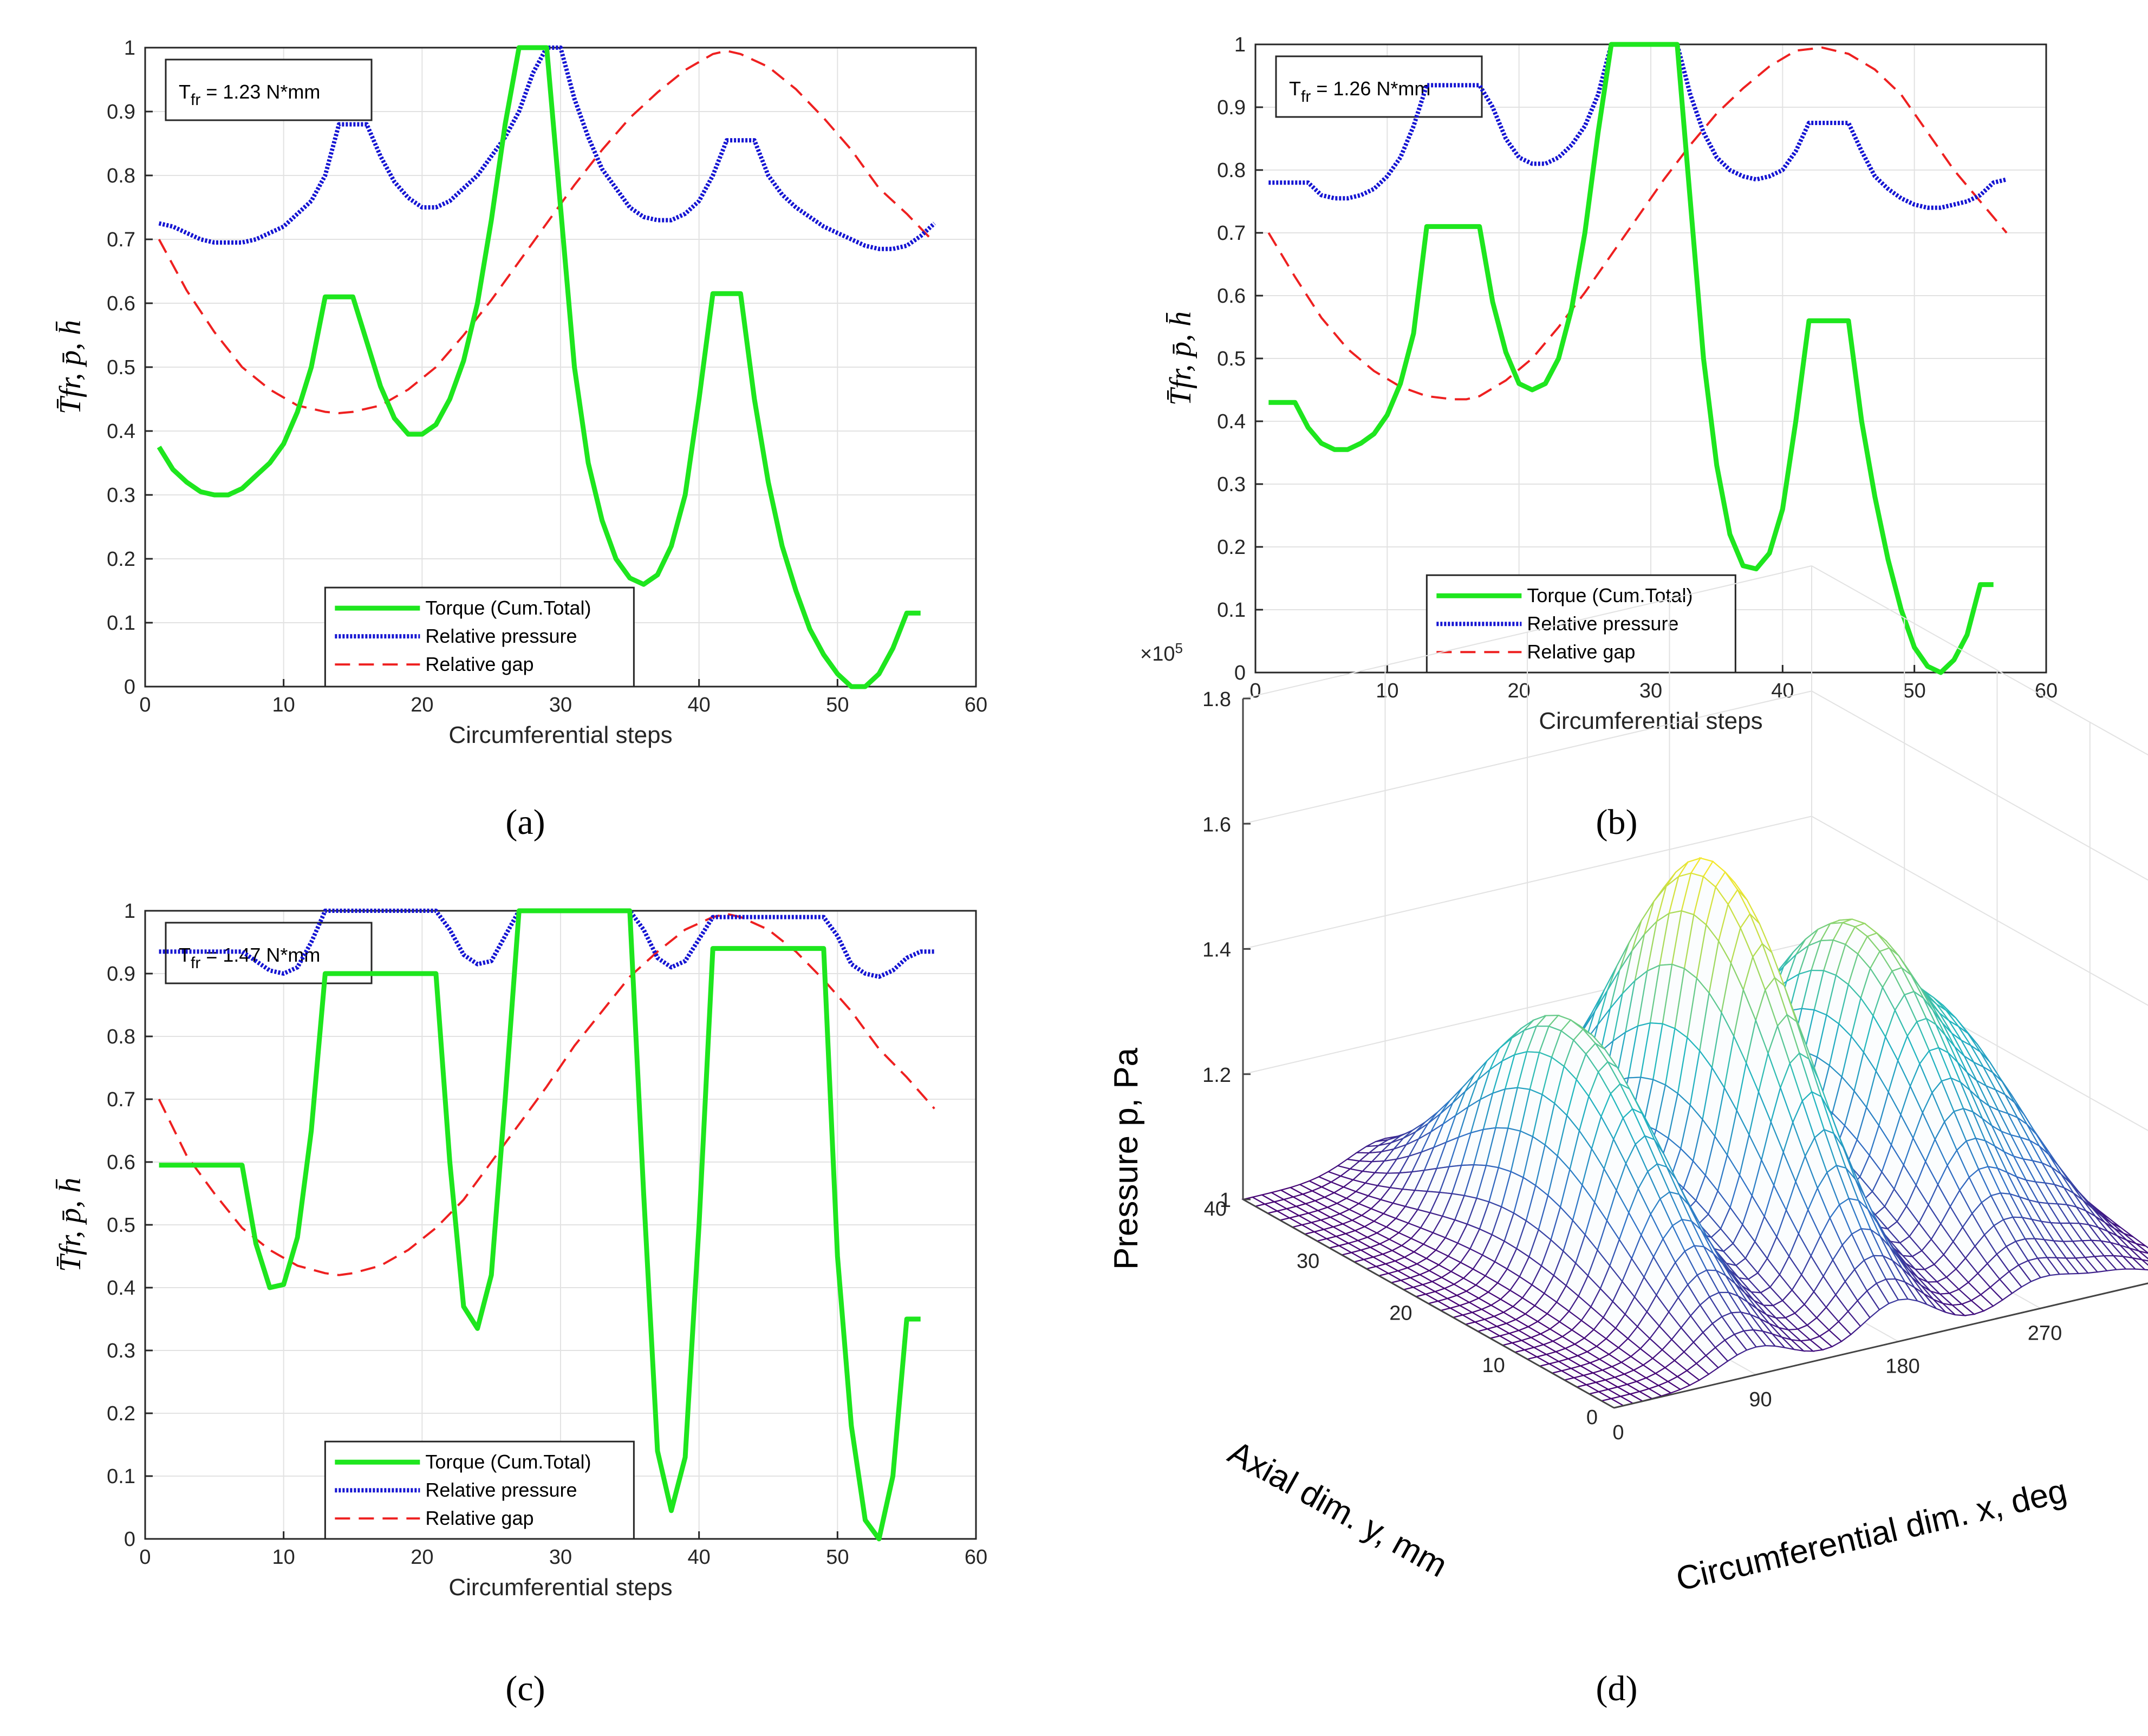 This screenshot has height=1736, width=2148. I want to click on y-axis-label-3d: Axial dim. y, mm, so click(1337, 1509).